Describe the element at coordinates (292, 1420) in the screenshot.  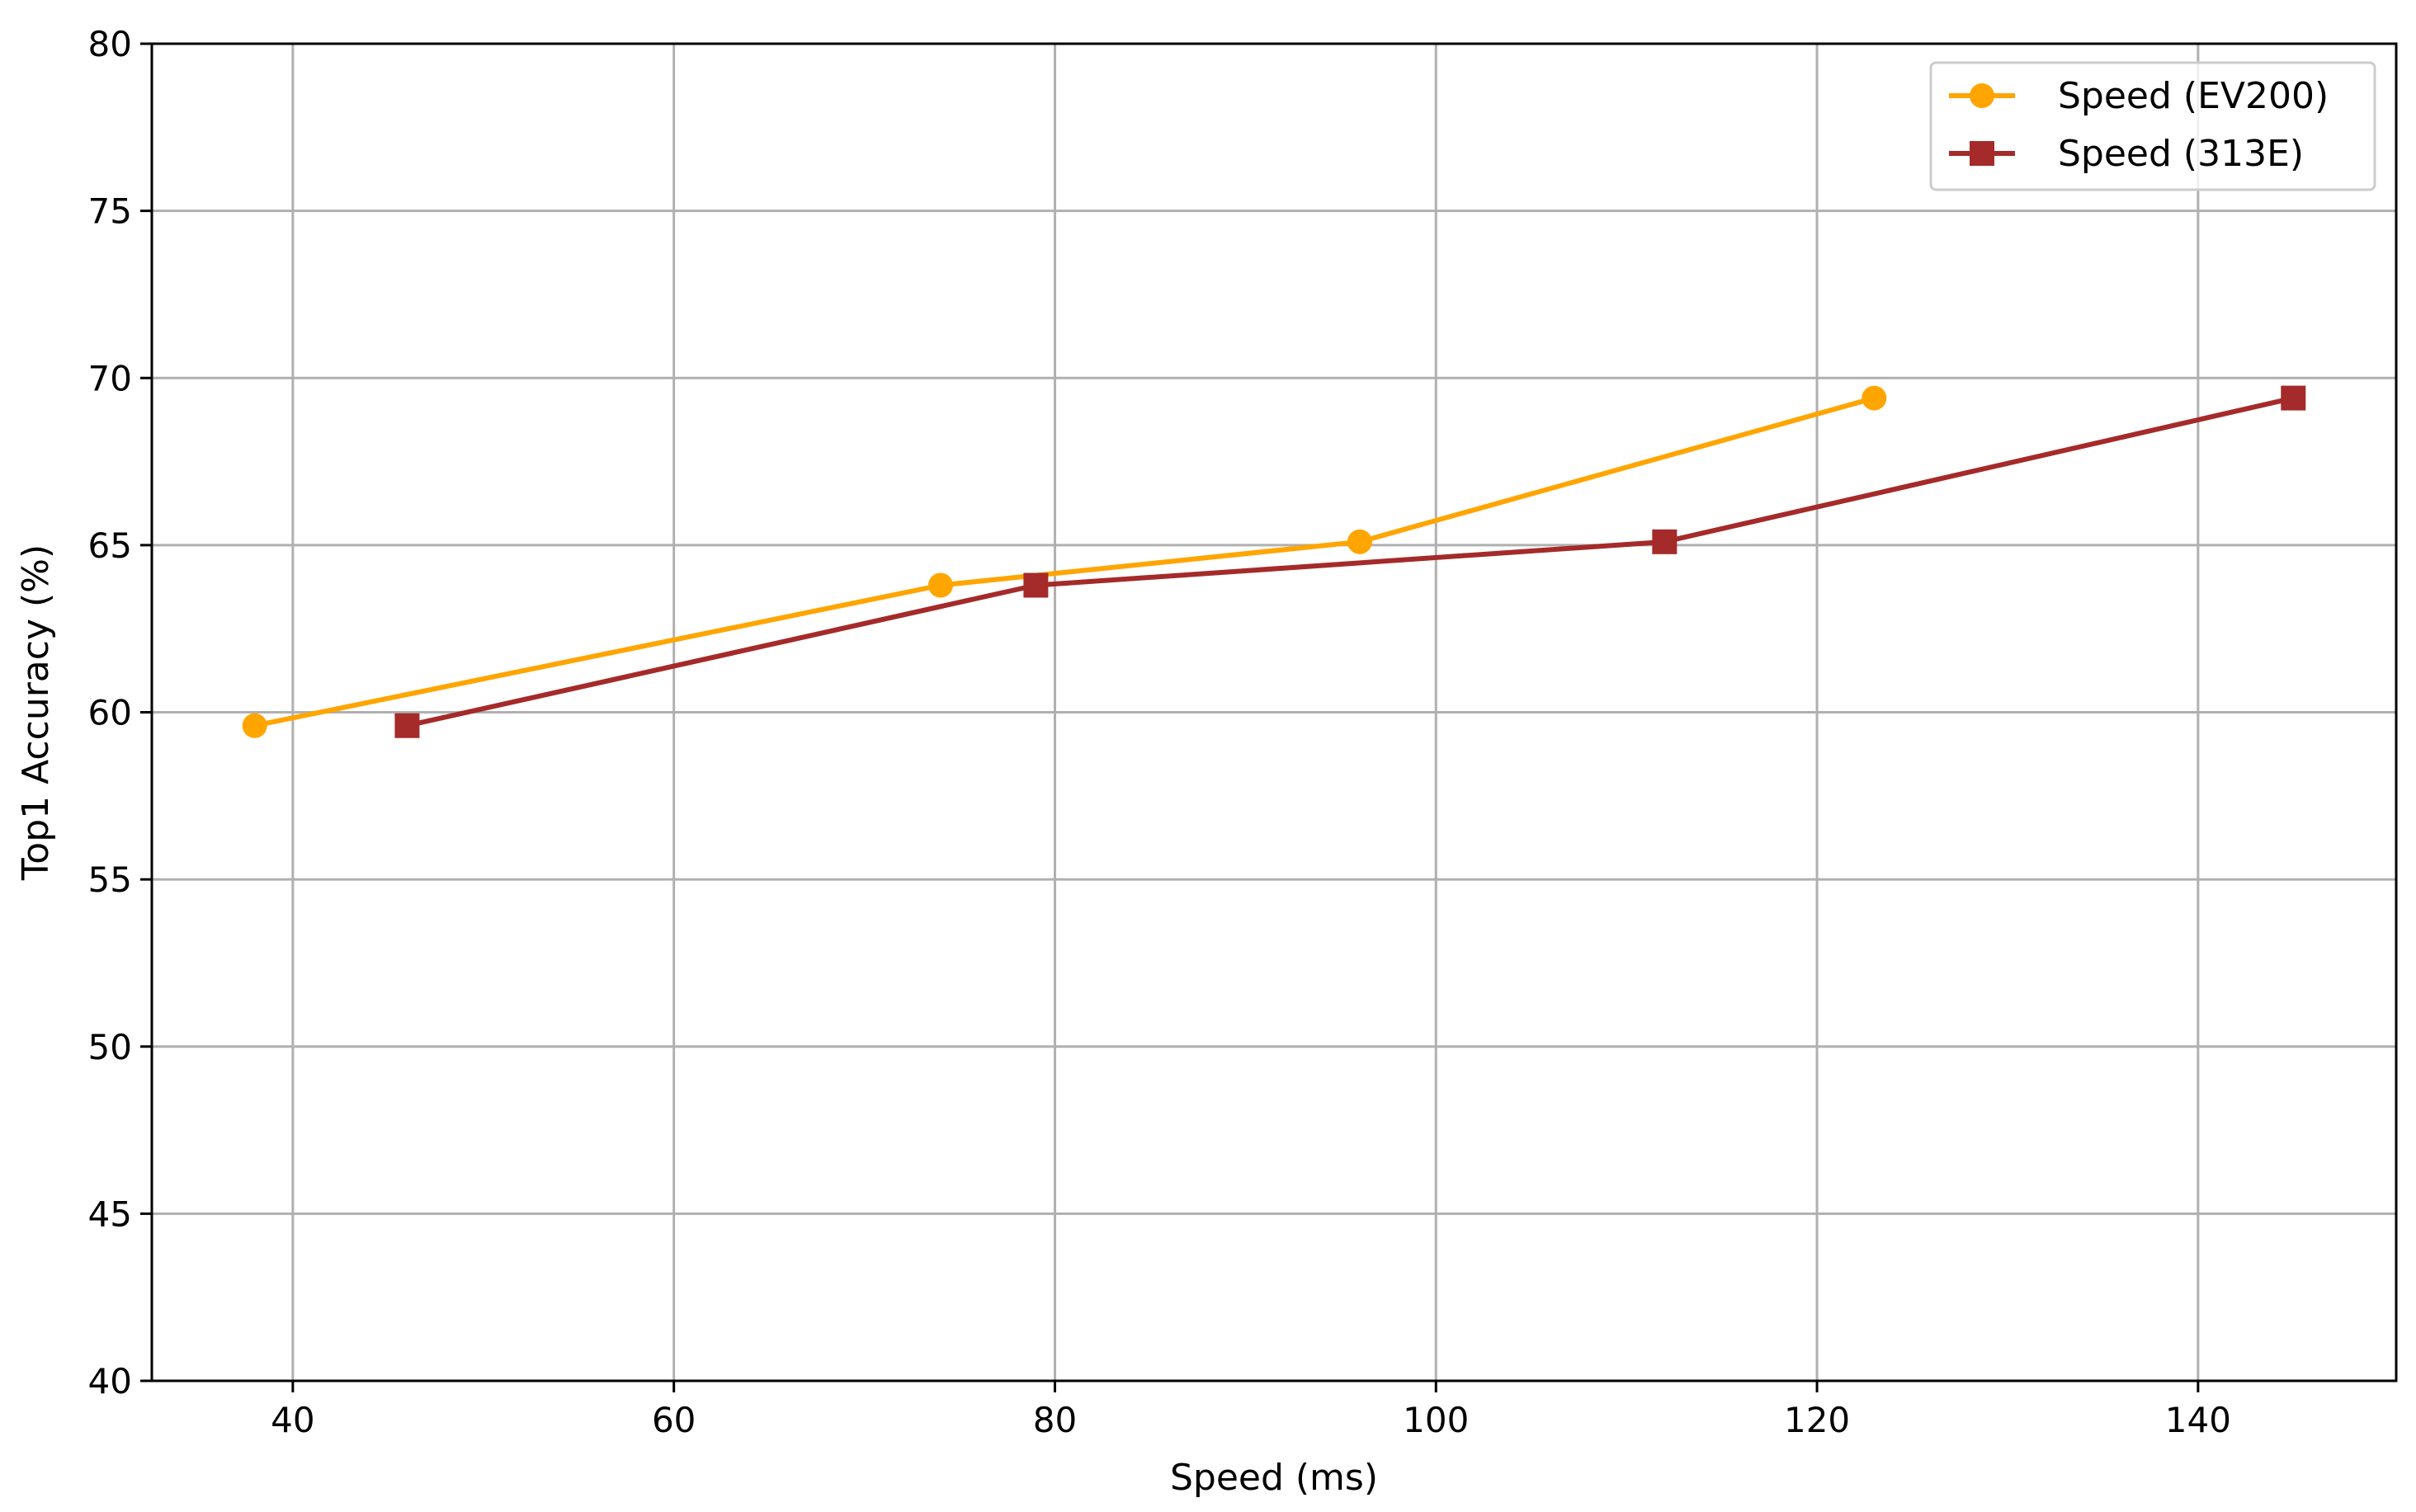
I see `x-tick-label: 40` at that location.